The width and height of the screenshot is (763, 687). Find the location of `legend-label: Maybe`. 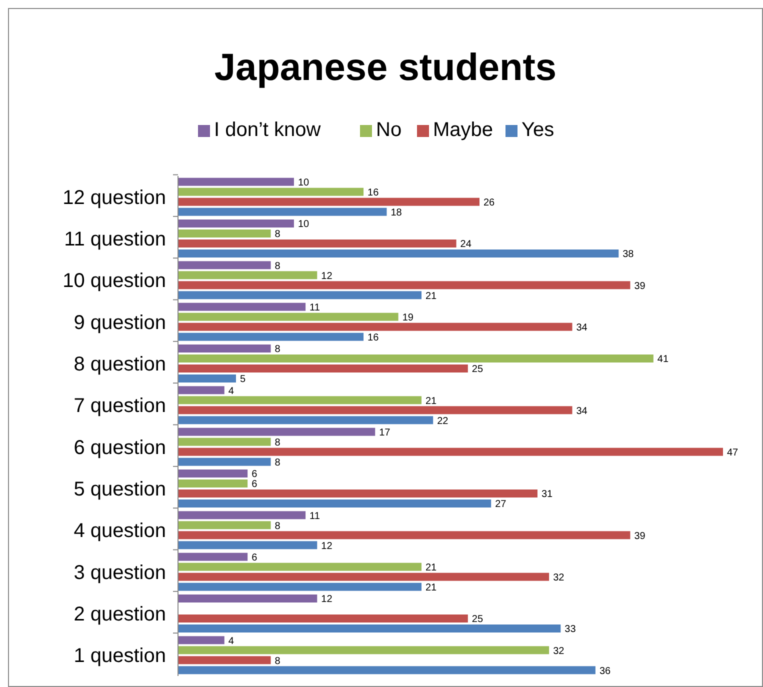

legend-label: Maybe is located at coordinates (463, 130).